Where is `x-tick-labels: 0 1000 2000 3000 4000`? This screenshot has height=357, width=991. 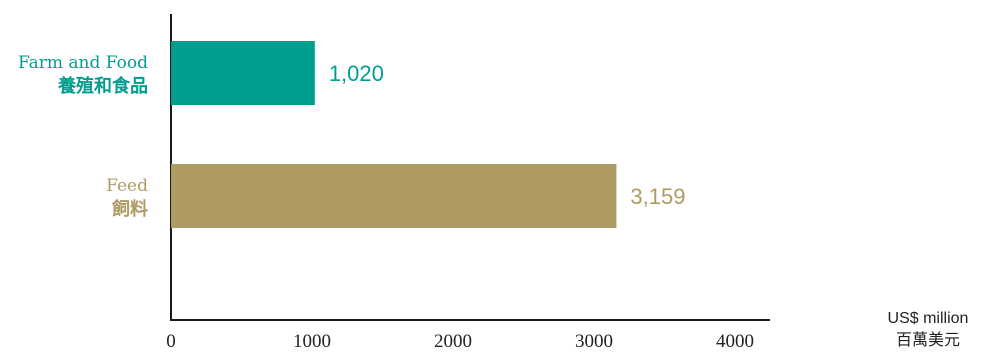 x-tick-labels: 0 1000 2000 3000 4000 is located at coordinates (460, 341).